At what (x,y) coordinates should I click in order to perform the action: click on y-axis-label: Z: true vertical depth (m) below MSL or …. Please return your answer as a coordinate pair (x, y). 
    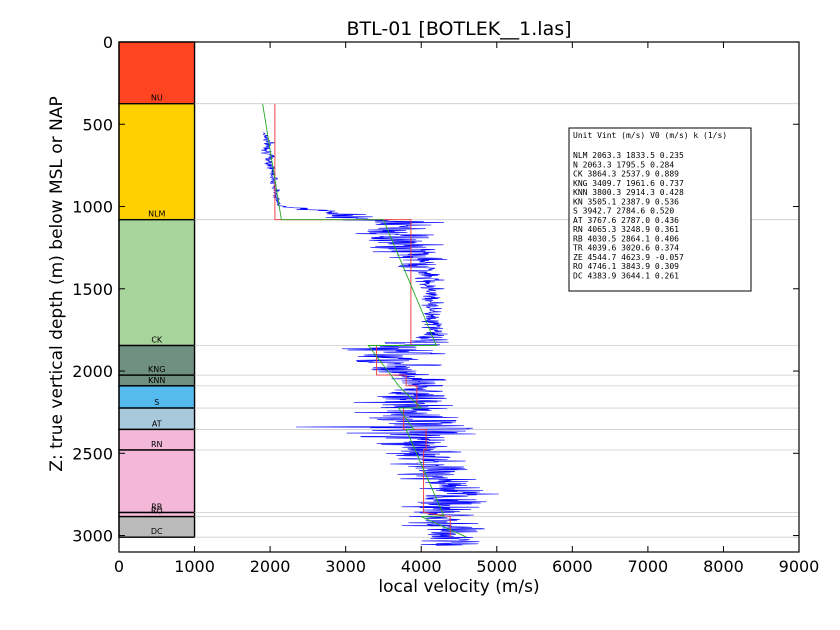
    Looking at the image, I should click on (57, 283).